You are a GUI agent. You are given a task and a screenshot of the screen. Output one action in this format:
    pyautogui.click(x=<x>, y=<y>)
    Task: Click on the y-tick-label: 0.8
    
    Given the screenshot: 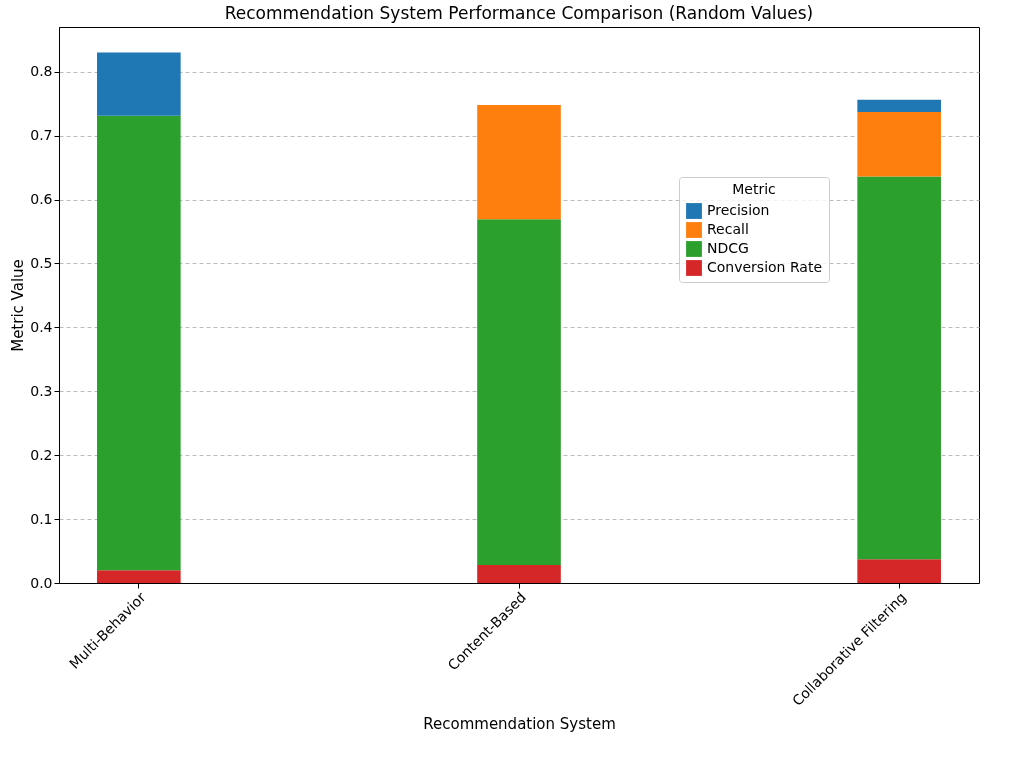 What is the action you would take?
    pyautogui.click(x=41, y=71)
    